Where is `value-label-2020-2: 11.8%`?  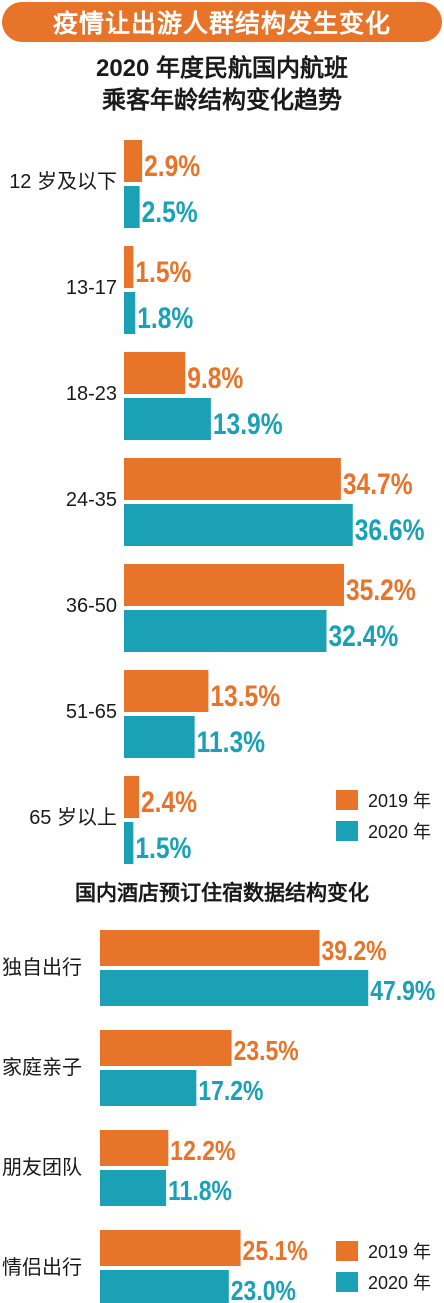 value-label-2020-2: 11.8% is located at coordinates (200, 1191).